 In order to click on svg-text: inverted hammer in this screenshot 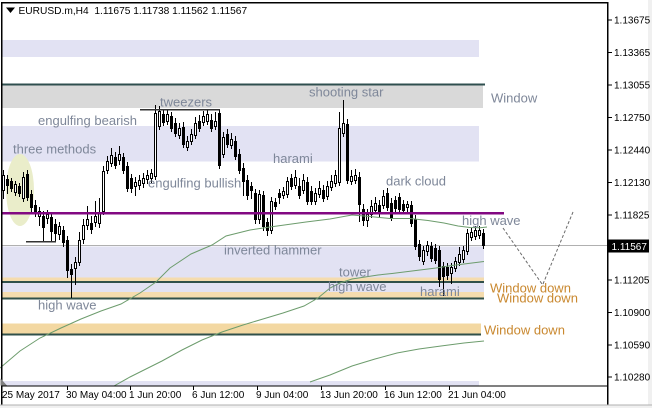, I will do `click(273, 250)`.